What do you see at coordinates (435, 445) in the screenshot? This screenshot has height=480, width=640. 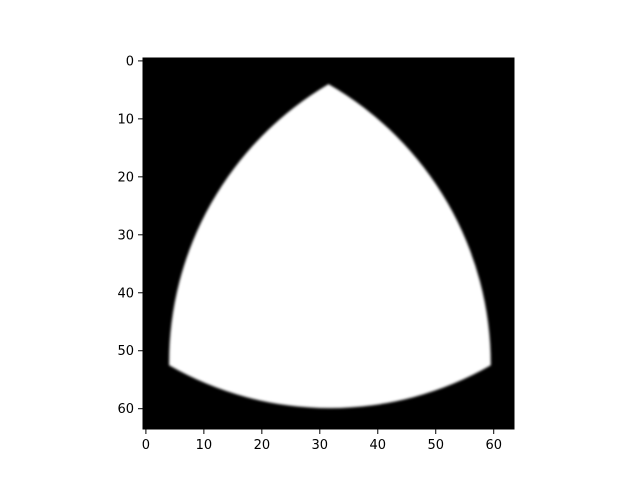 I see `x-tick-label: 50` at bounding box center [435, 445].